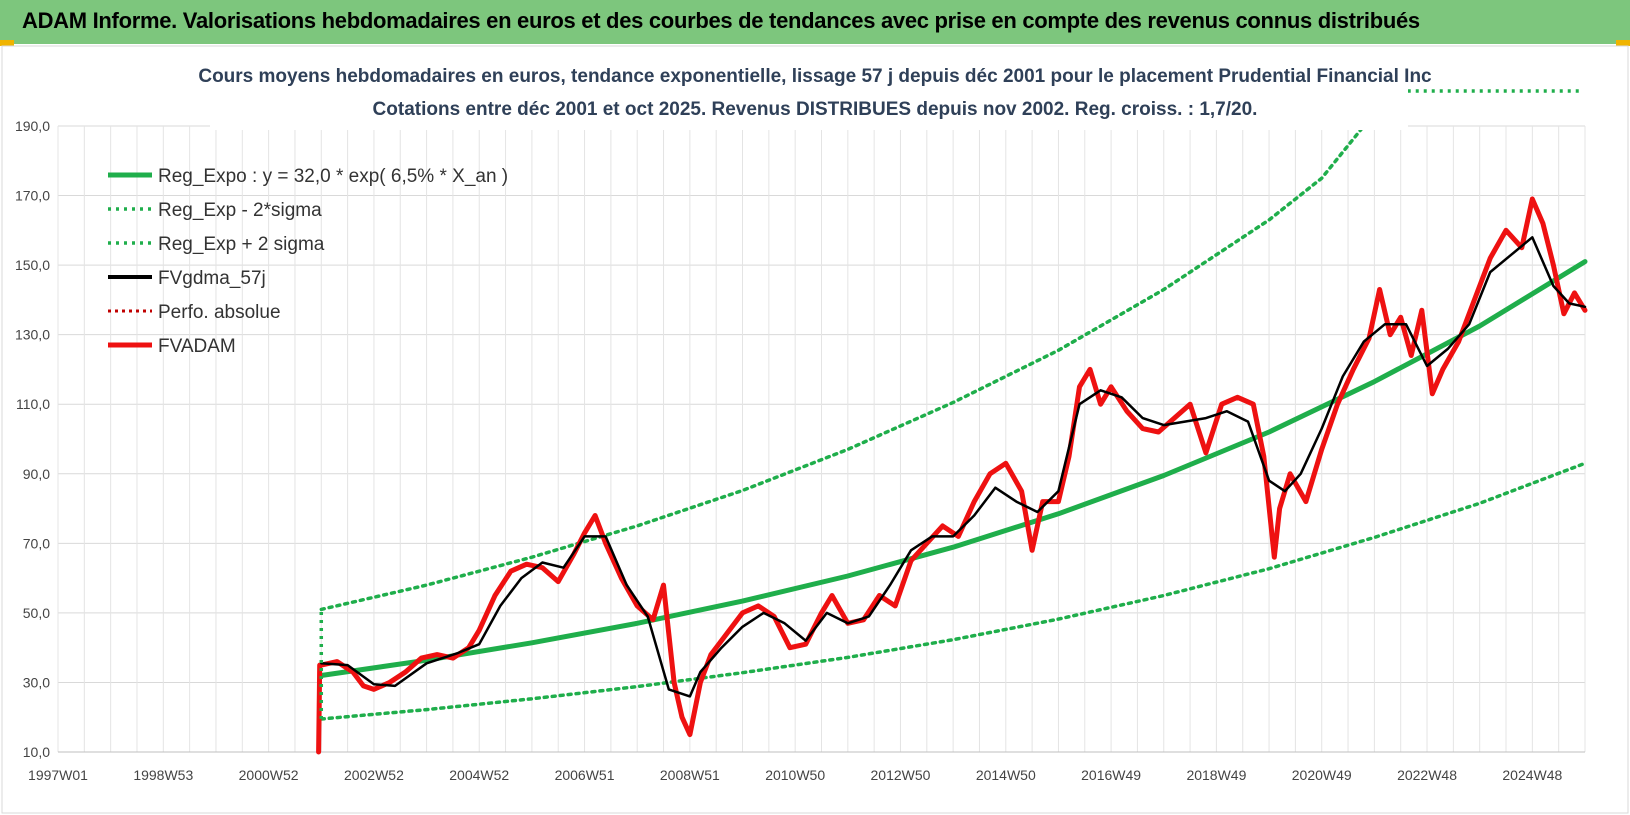 This screenshot has height=815, width=1630. I want to click on x-tick-label: 2020W49, so click(1322, 775).